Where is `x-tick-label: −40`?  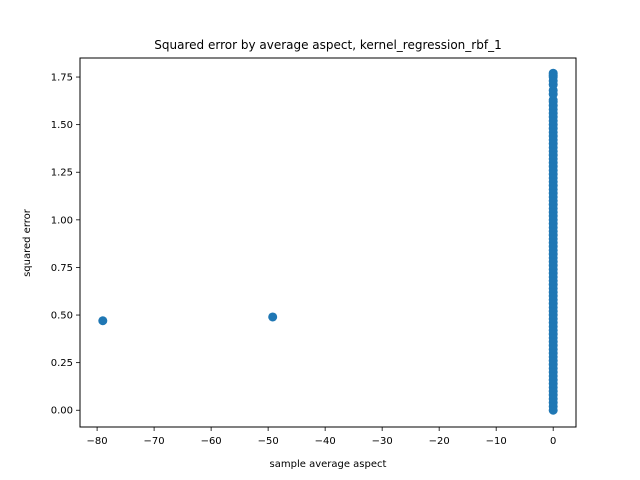 x-tick-label: −40 is located at coordinates (325, 441).